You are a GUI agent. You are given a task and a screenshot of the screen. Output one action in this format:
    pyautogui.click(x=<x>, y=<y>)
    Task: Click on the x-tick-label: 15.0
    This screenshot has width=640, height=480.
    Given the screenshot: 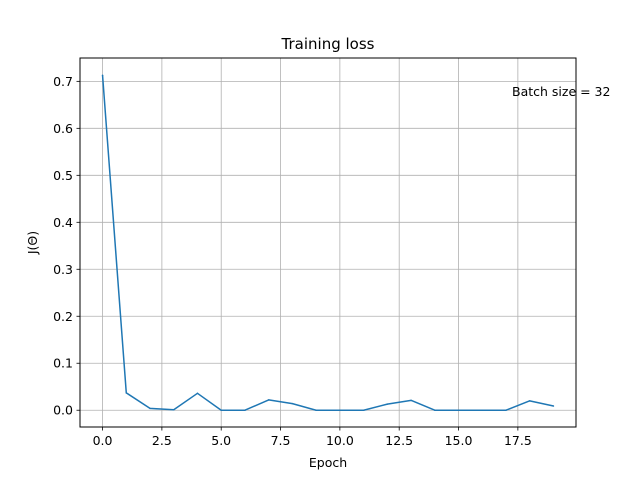 What is the action you would take?
    pyautogui.click(x=459, y=440)
    